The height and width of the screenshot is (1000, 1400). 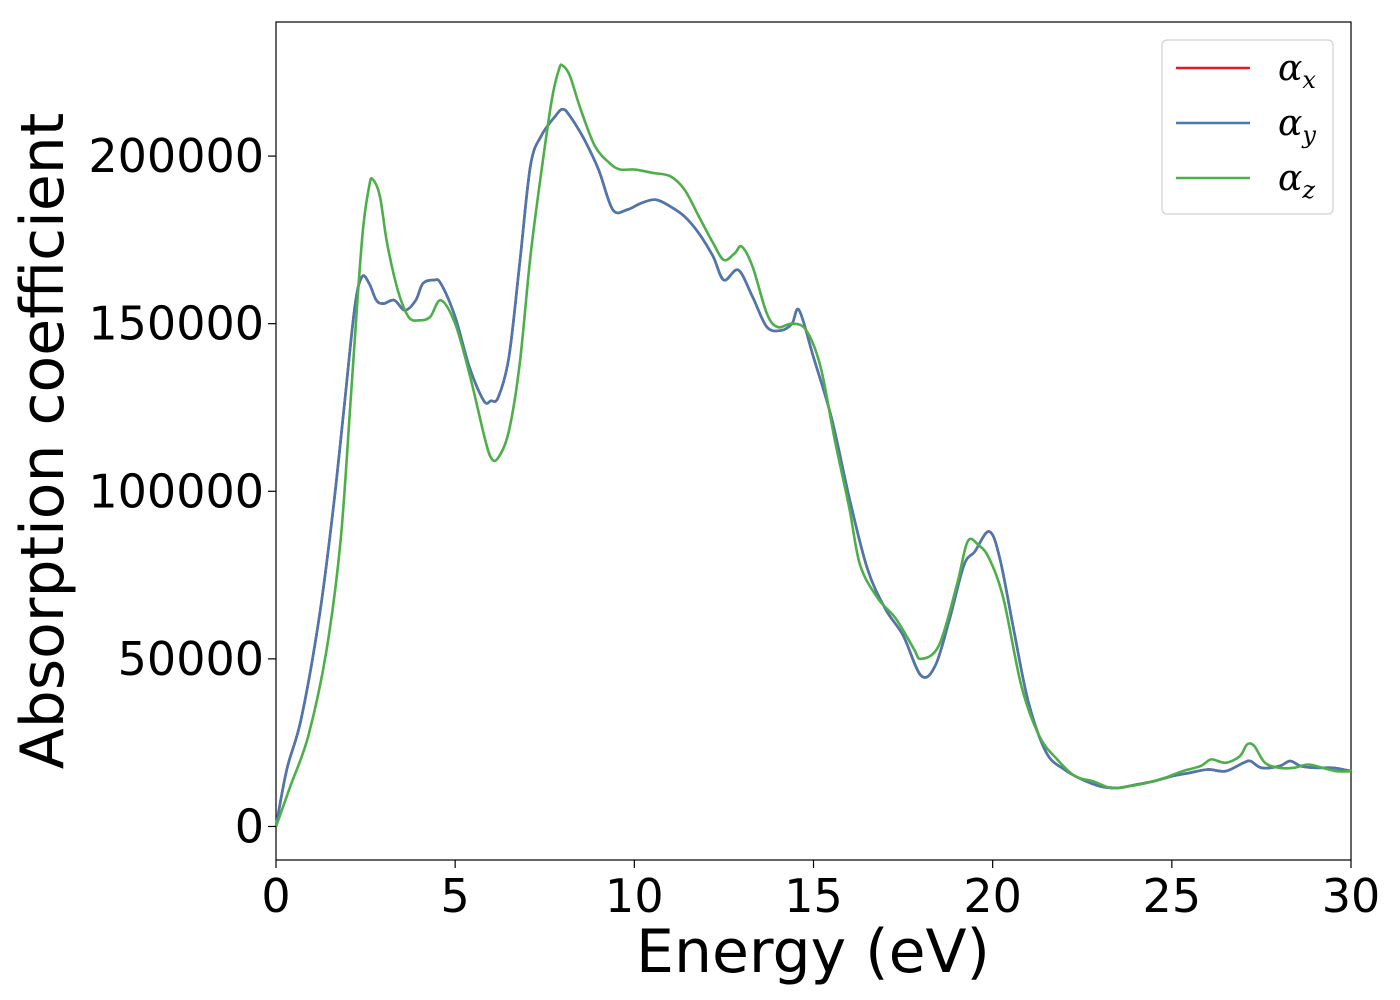 I want to click on x-tick-label: 25, so click(x=1172, y=896).